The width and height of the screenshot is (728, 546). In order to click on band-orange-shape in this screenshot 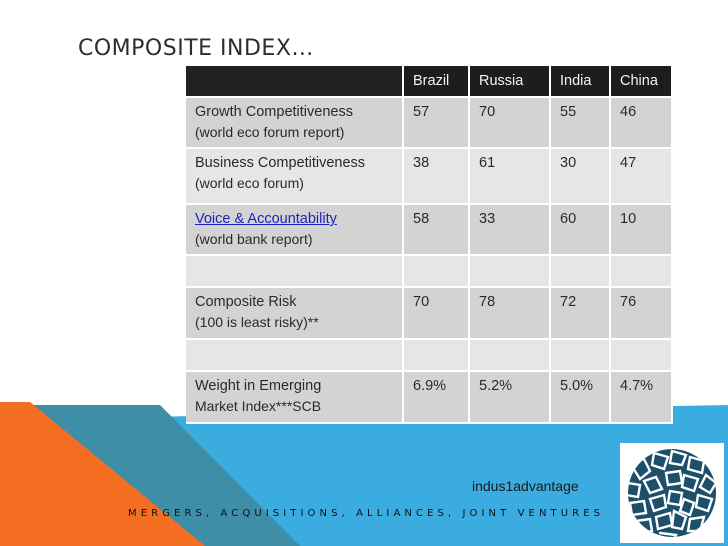, I will do `click(102, 474)`.